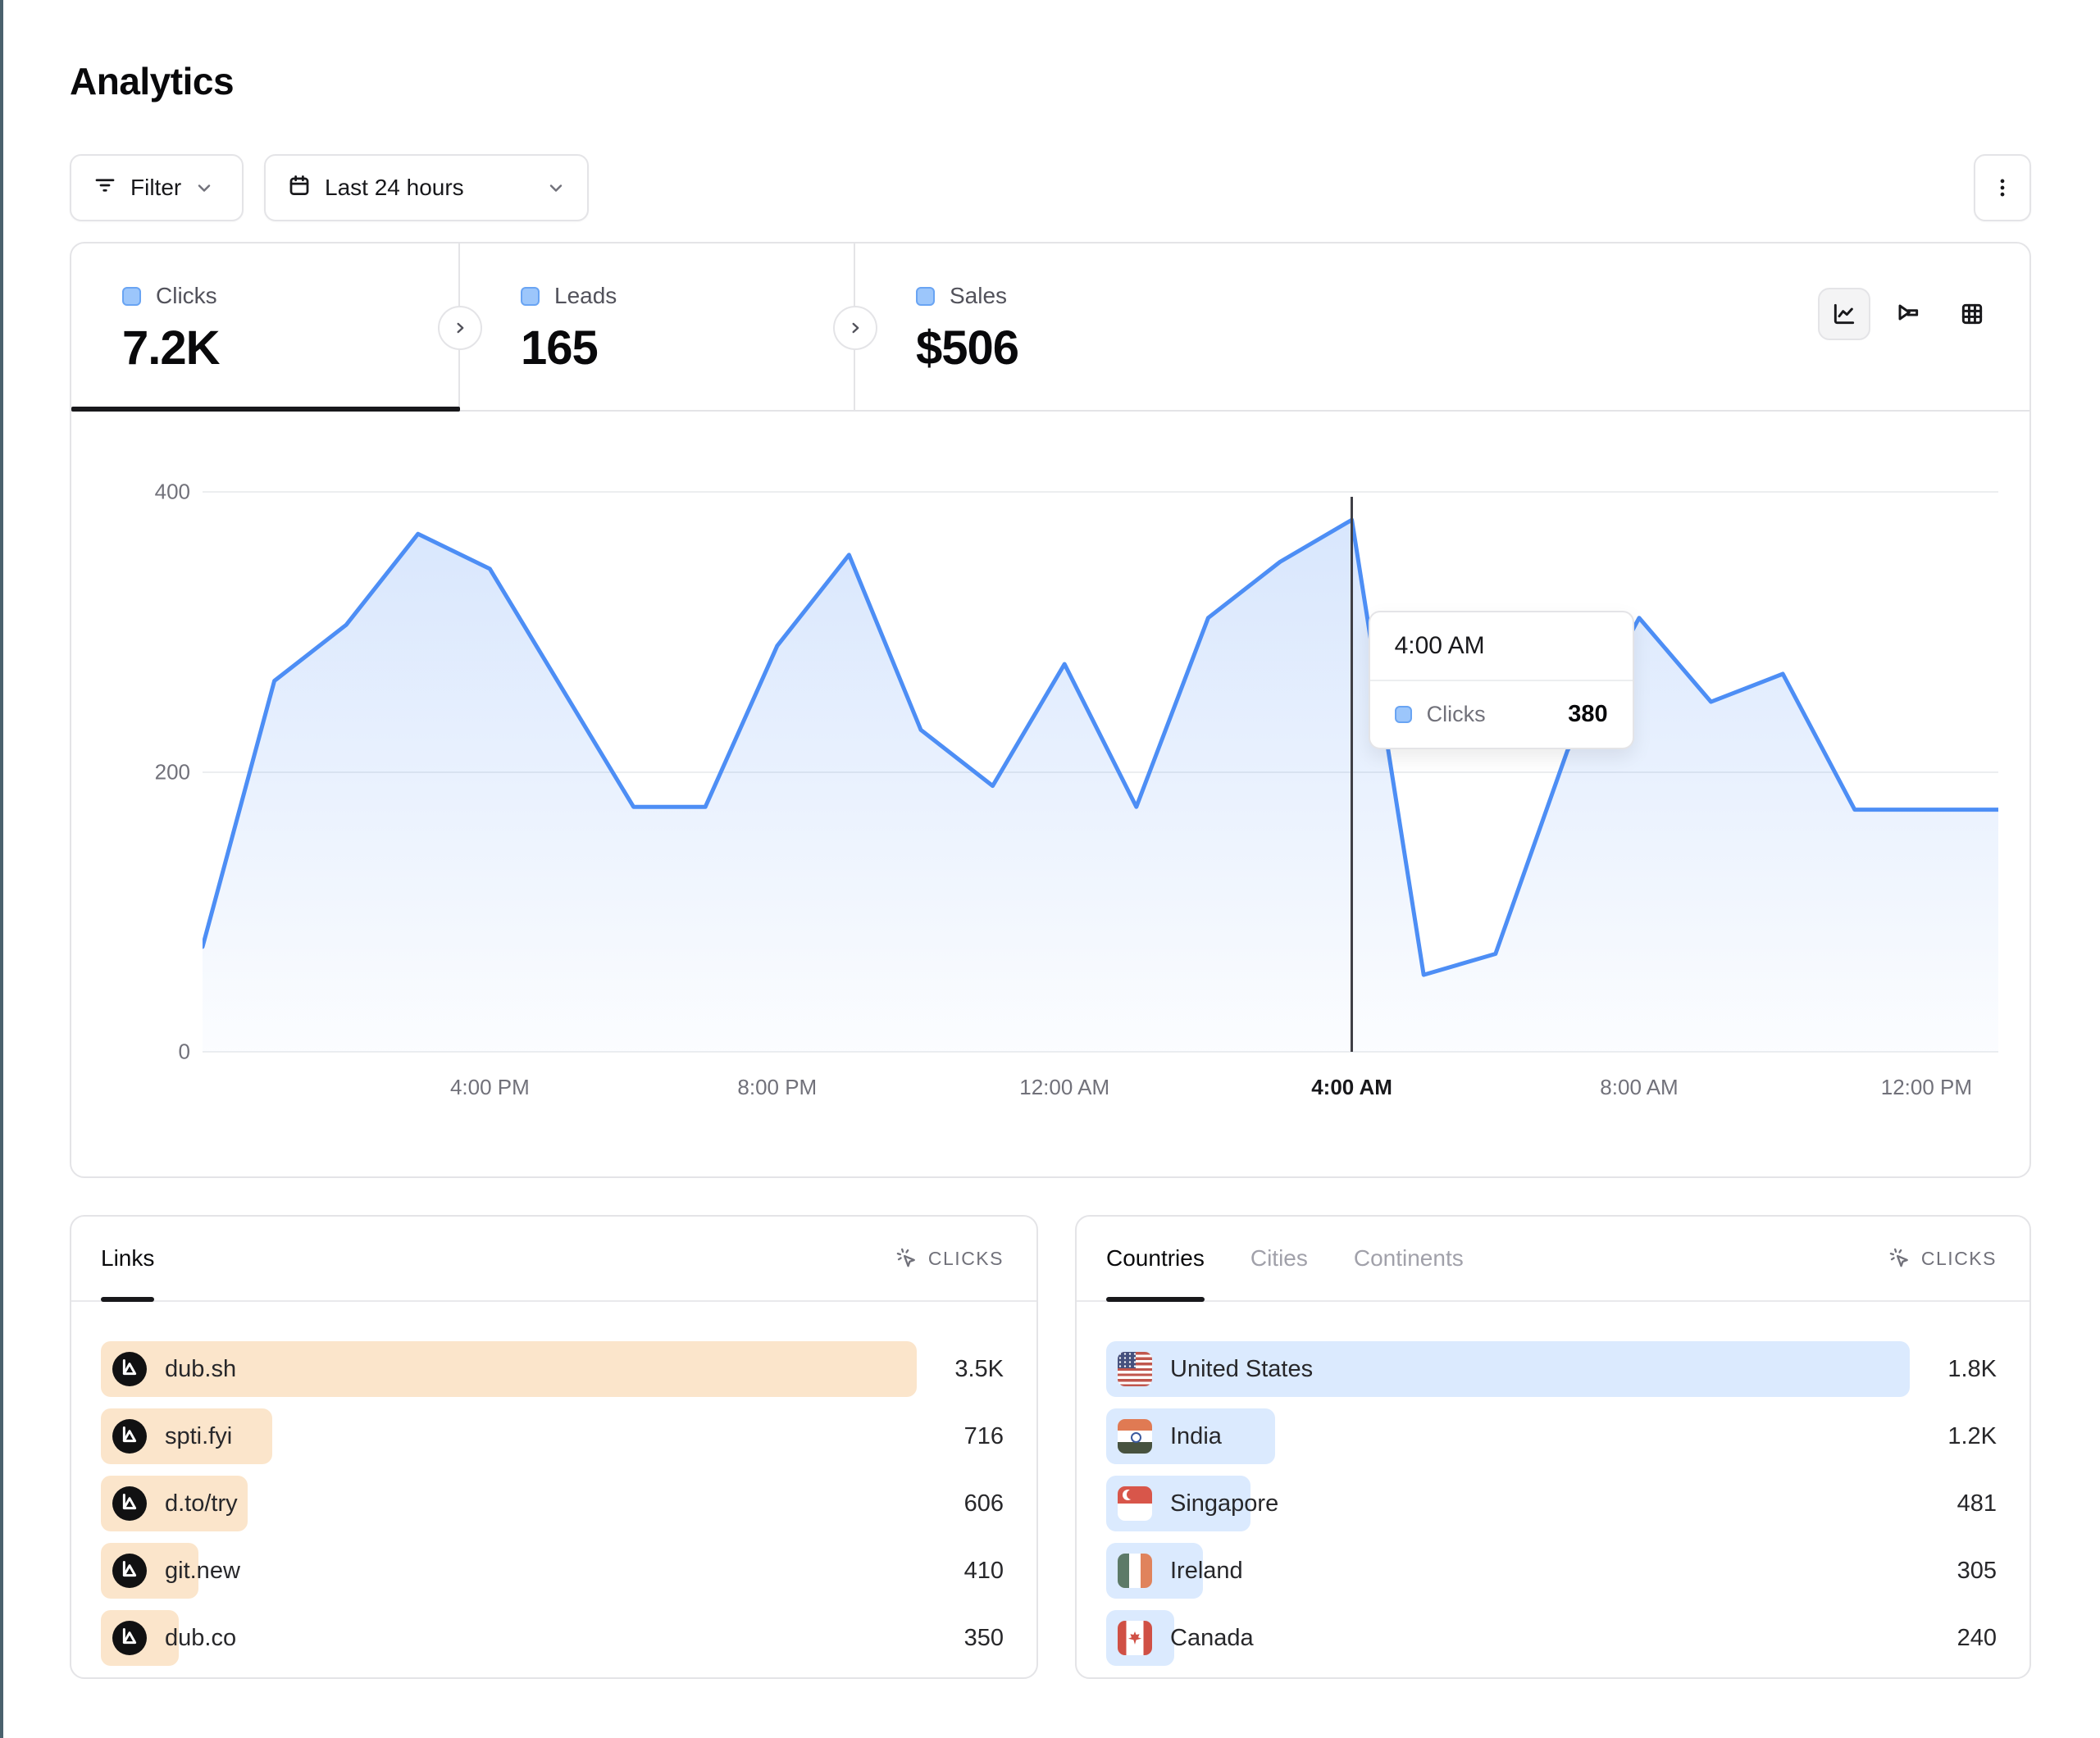 The width and height of the screenshot is (2100, 1738). I want to click on link-row-bar, so click(509, 1369).